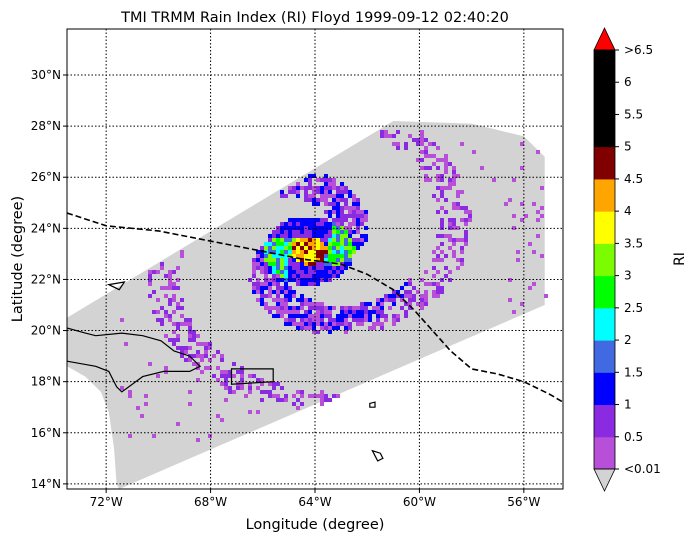  What do you see at coordinates (633, 243) in the screenshot?
I see `colorbar-tick-label: 3.5` at bounding box center [633, 243].